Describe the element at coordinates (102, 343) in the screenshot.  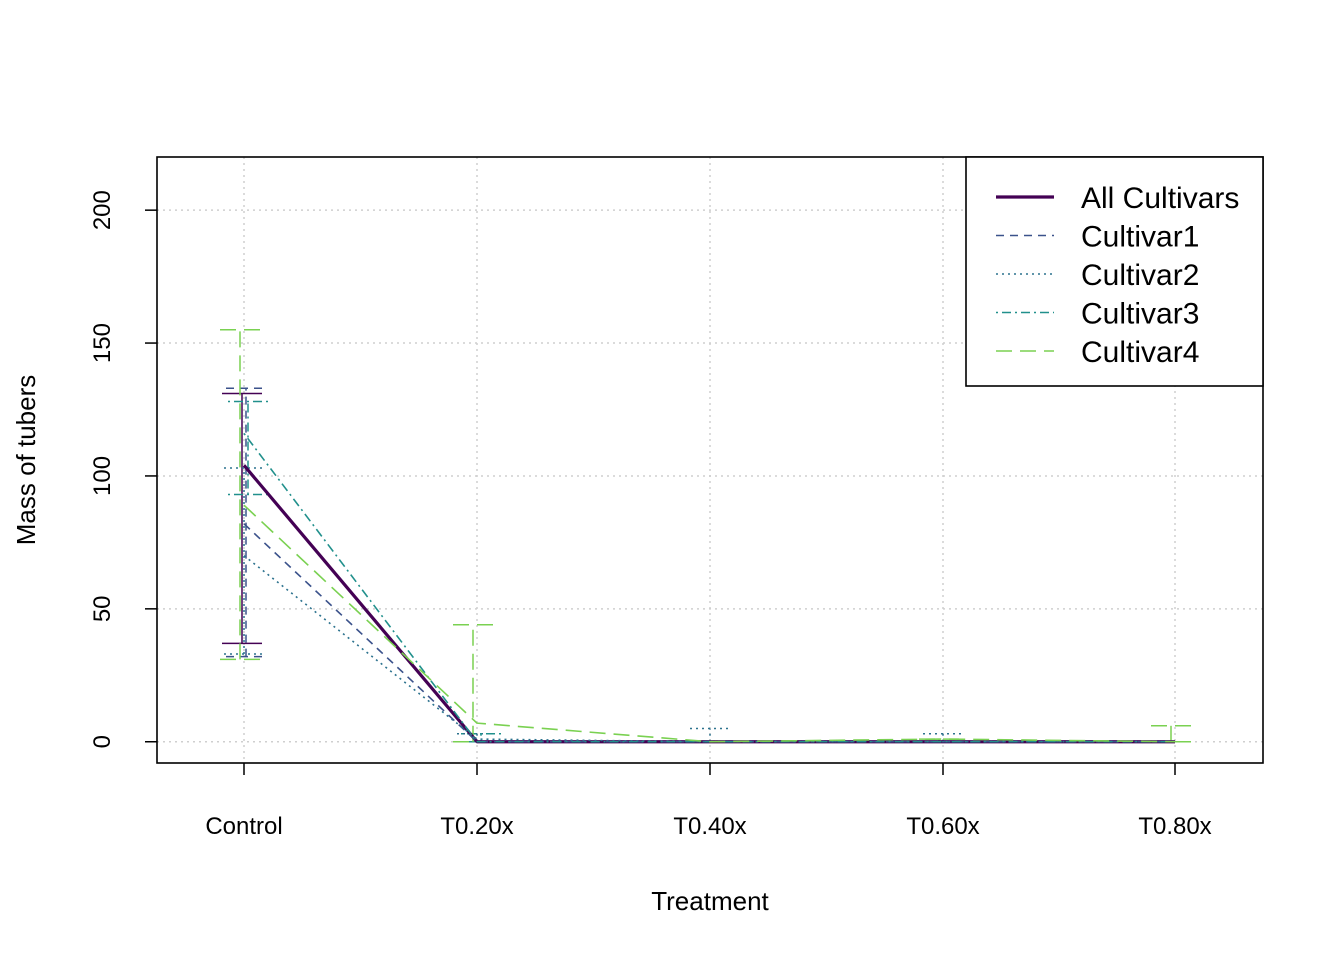
I see `y-tick-label: 150` at that location.